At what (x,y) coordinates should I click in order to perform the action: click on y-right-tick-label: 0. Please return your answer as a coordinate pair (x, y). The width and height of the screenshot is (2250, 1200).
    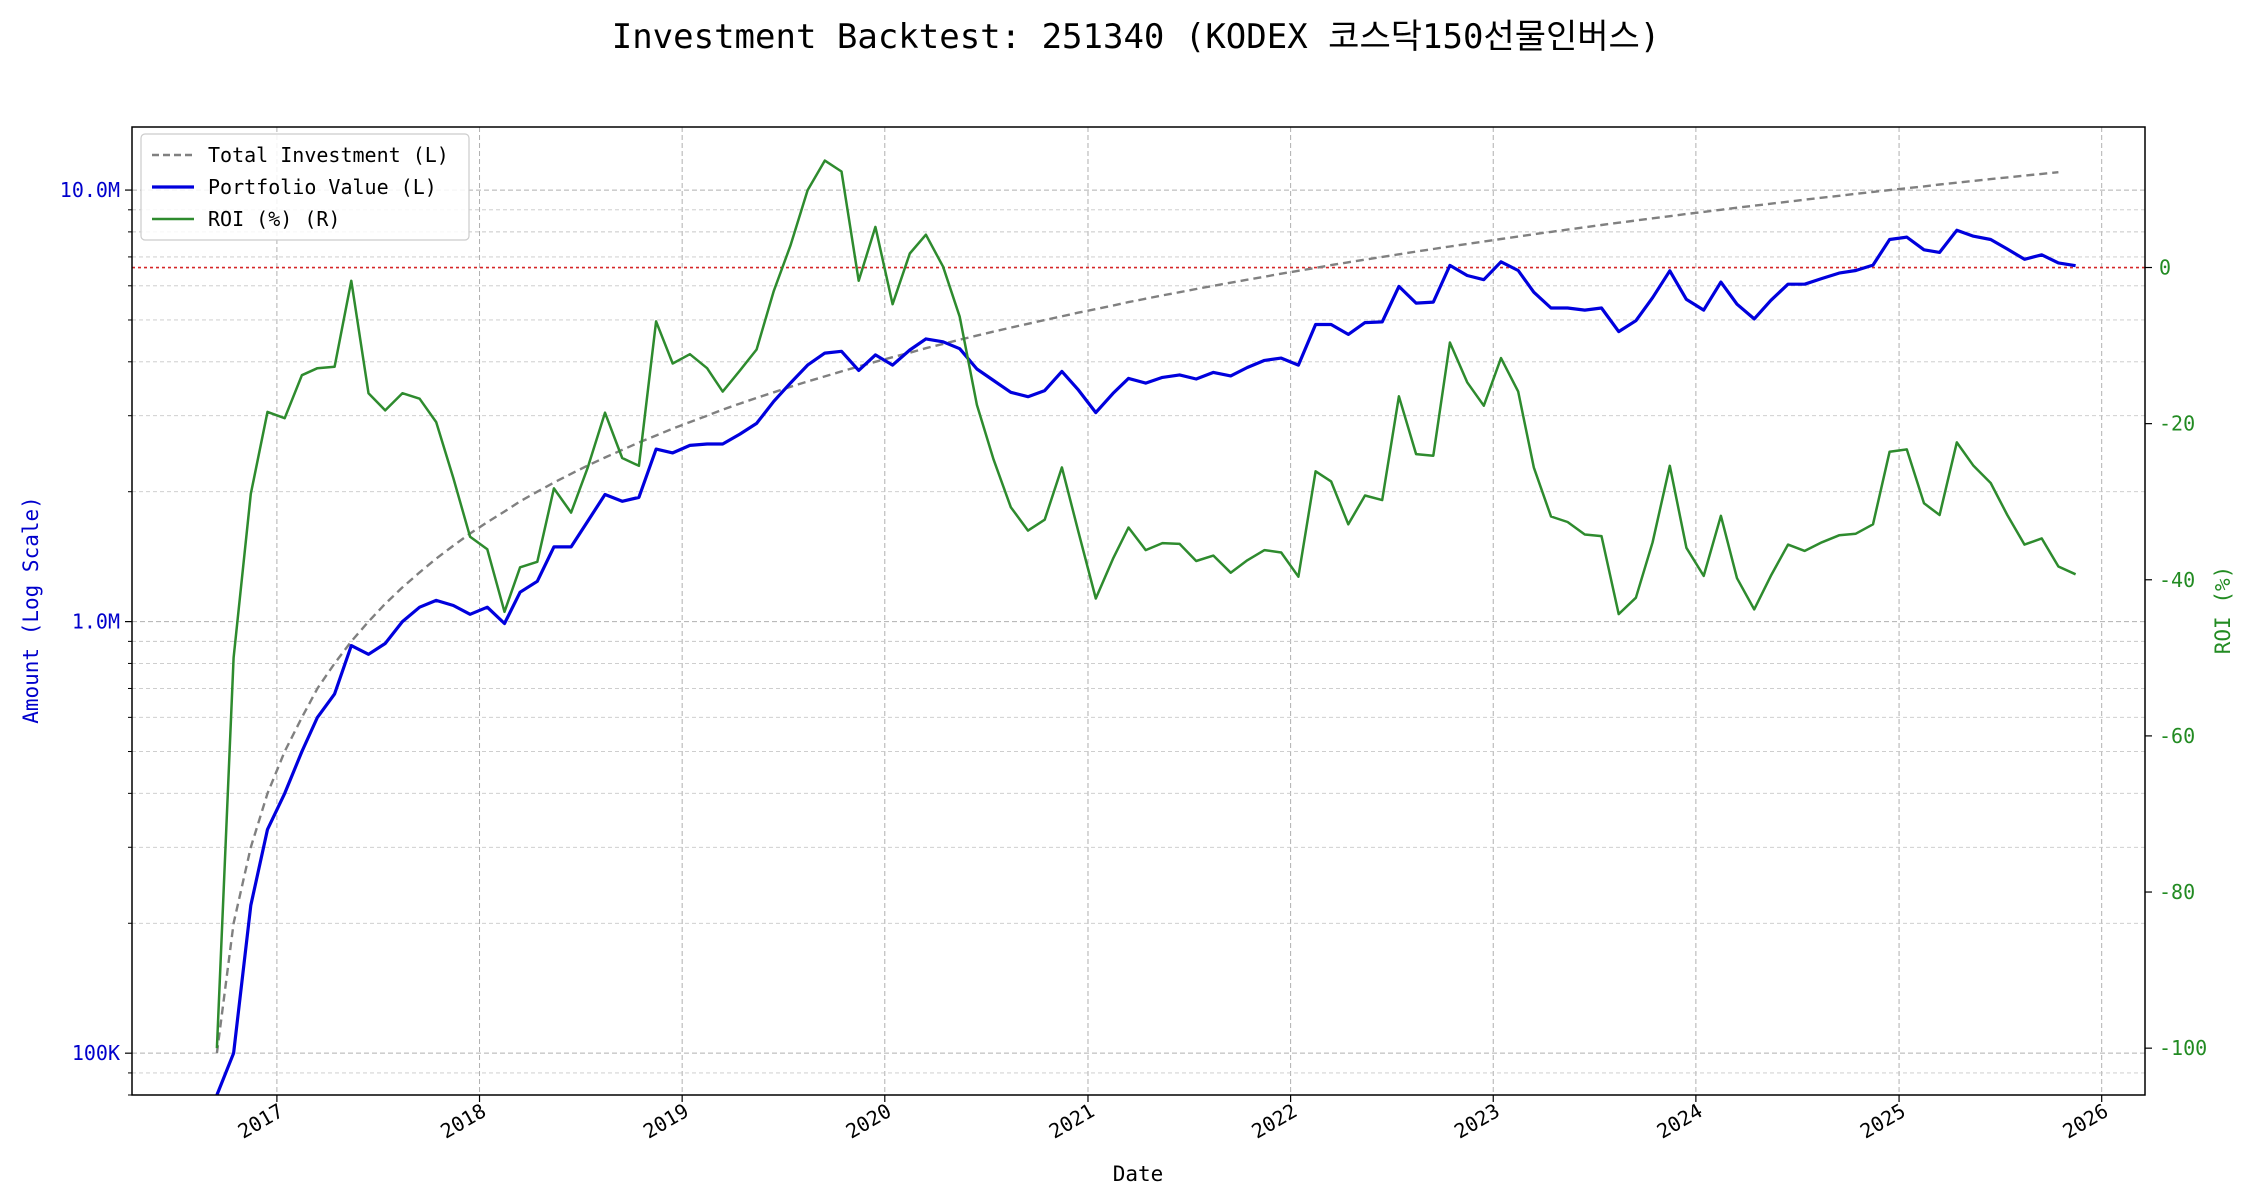
    Looking at the image, I should click on (2165, 268).